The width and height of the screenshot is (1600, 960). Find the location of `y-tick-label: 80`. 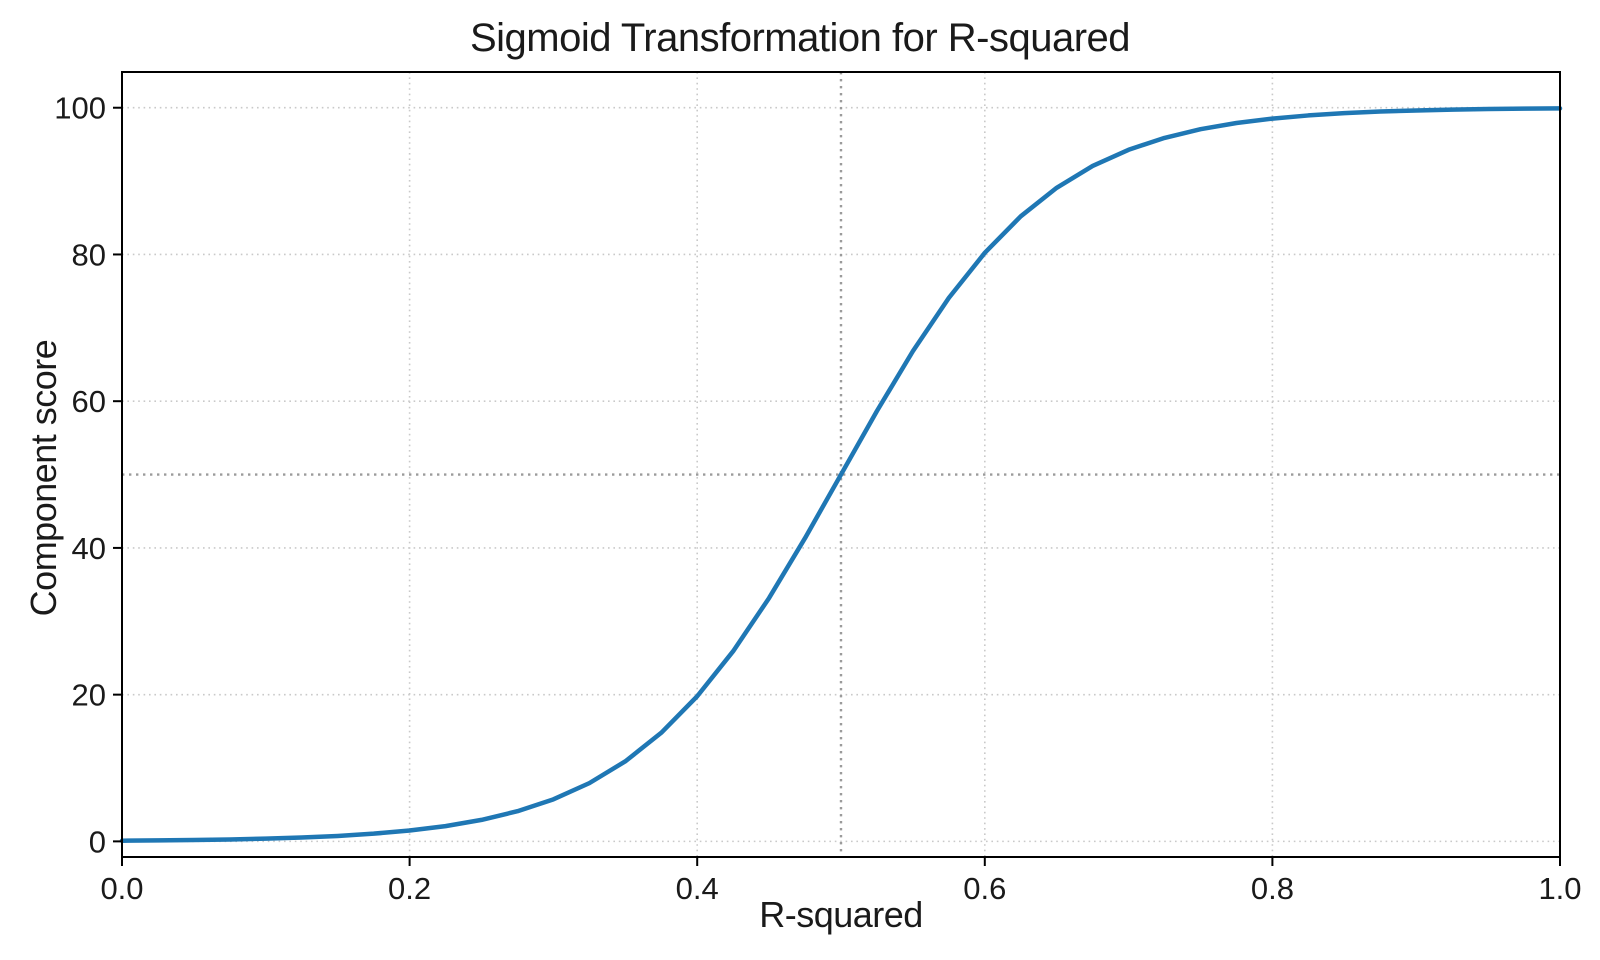

y-tick-label: 80 is located at coordinates (89, 254).